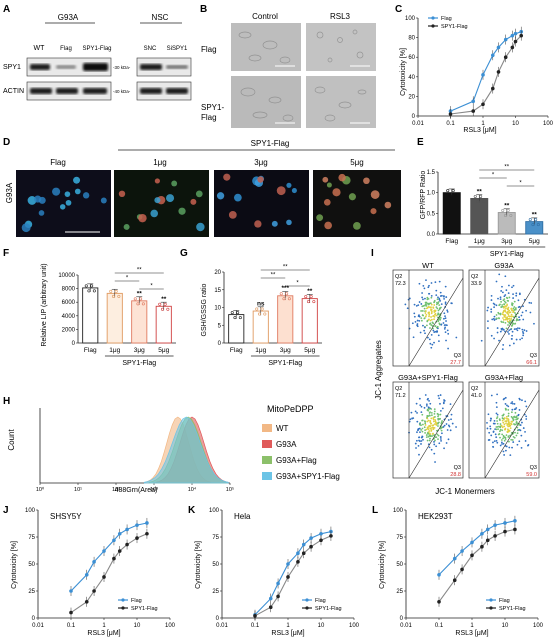 Image resolution: width=554 pixels, height=639 pixels. What do you see at coordinates (414, 117) in the screenshot?
I see `y-tick-label: 0` at bounding box center [414, 117].